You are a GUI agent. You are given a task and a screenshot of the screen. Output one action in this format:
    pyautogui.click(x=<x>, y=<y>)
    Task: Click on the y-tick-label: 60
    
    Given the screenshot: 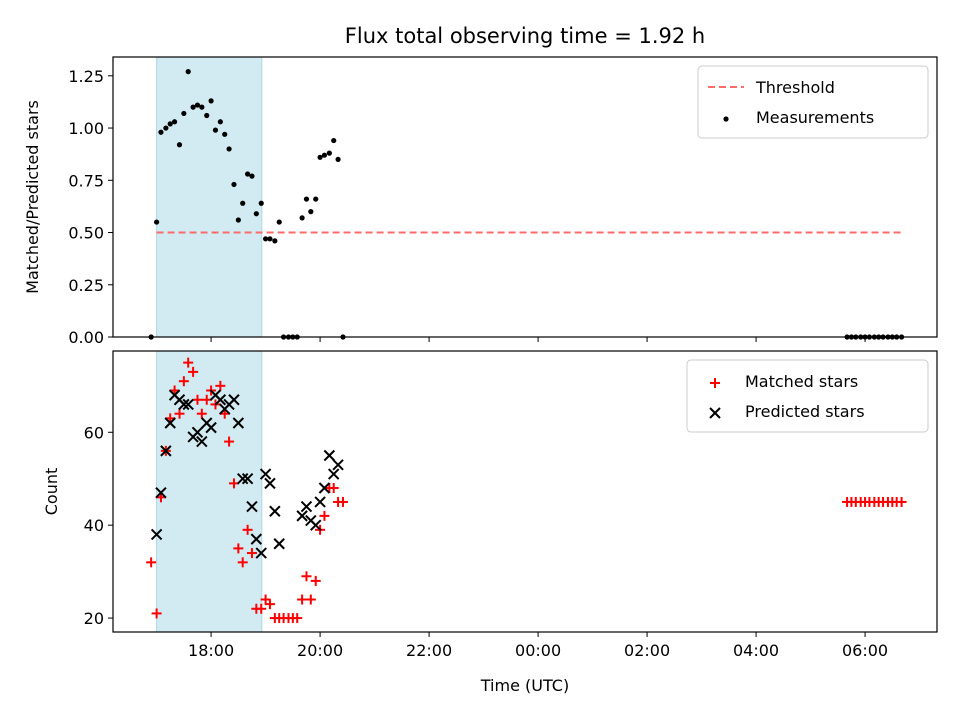 What is the action you would take?
    pyautogui.click(x=94, y=432)
    